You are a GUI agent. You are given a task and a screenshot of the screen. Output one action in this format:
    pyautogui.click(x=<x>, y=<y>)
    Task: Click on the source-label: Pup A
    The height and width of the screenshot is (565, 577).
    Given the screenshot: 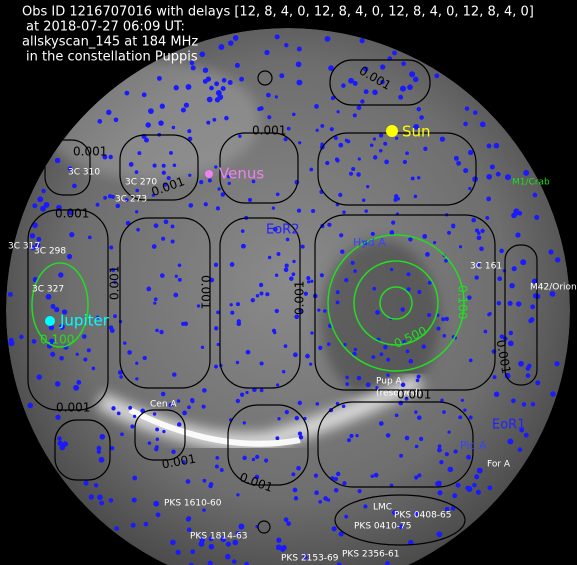 What is the action you would take?
    pyautogui.click(x=389, y=382)
    